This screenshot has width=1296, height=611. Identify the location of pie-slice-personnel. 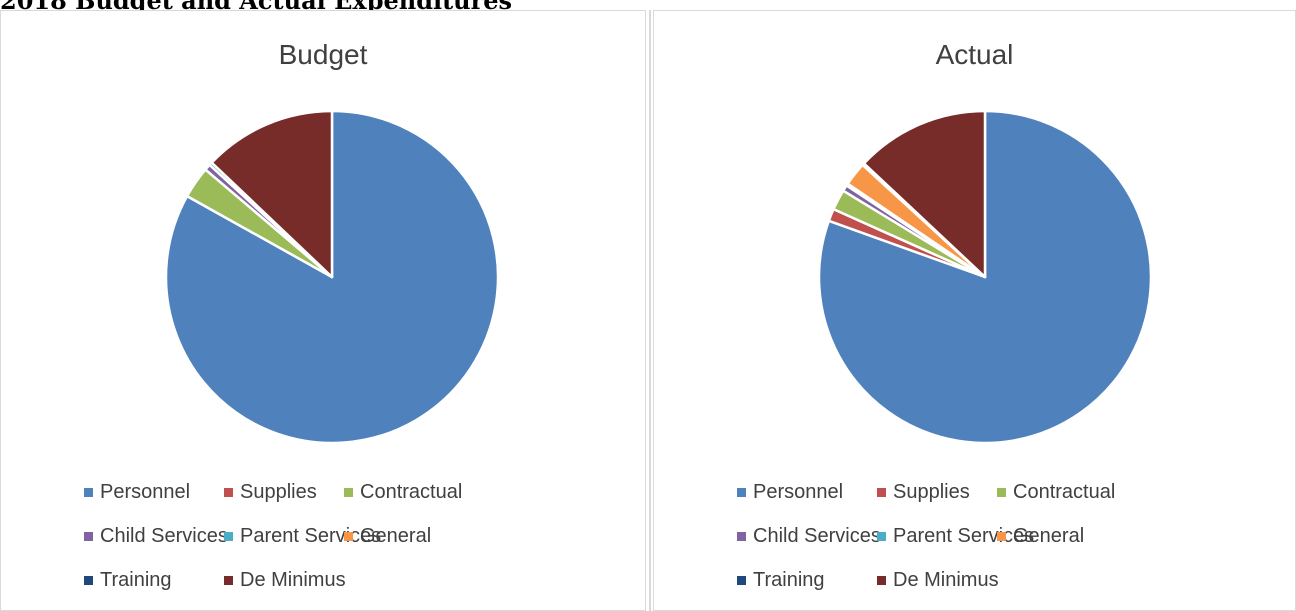
(332, 277).